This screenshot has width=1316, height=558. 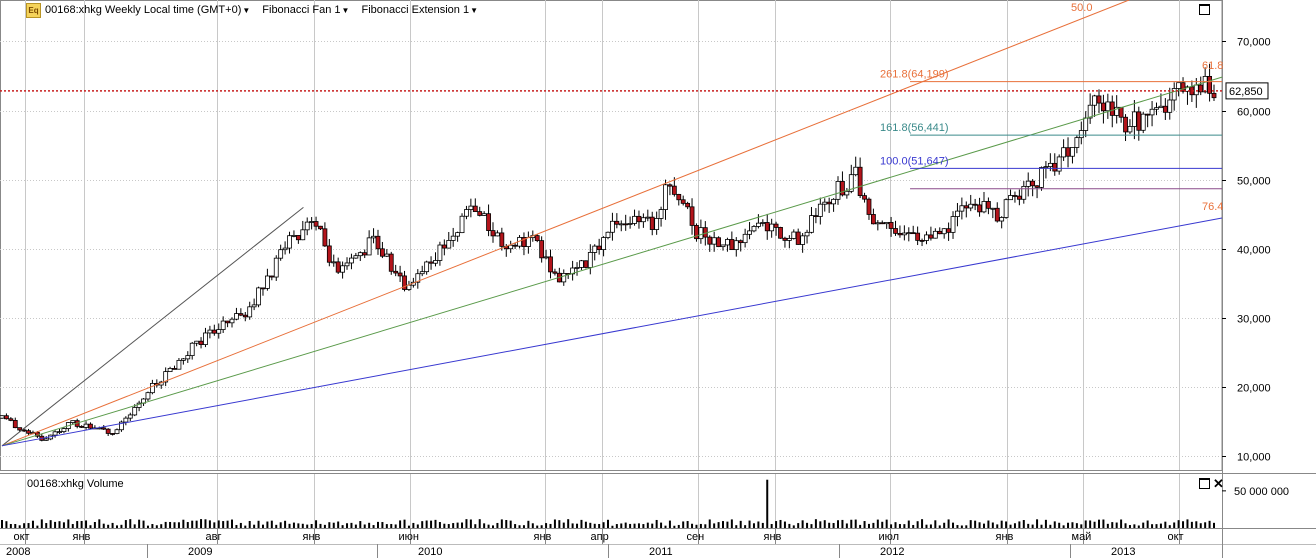 I want to click on symbol-title: 00168:xhkg Weekly Local time (GMT+0)▼, so click(x=147, y=10).